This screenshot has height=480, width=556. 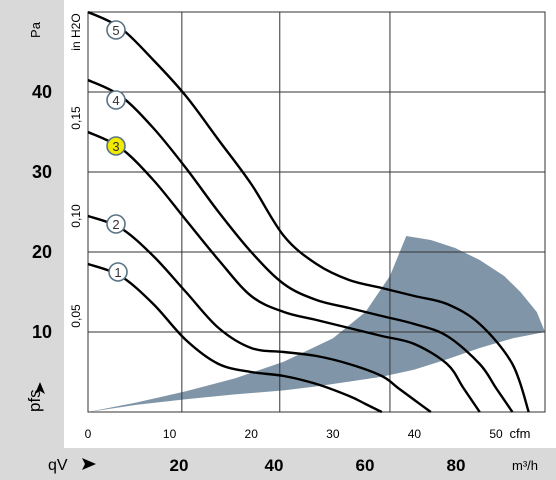 I want to click on x-tick-label: 10, so click(x=170, y=434).